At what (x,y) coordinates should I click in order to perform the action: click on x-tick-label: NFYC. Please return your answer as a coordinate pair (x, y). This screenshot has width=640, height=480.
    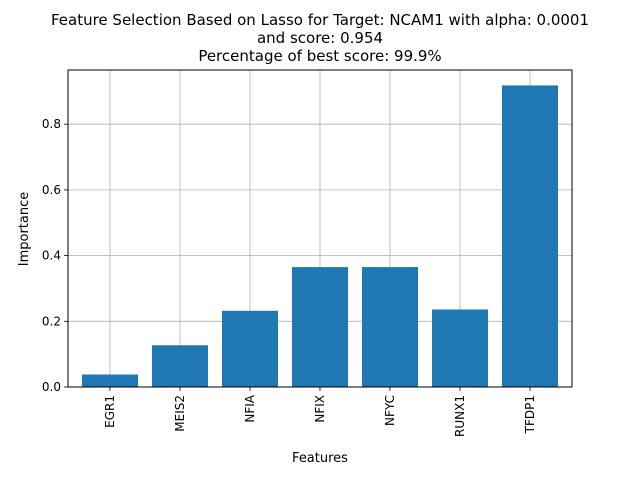
    Looking at the image, I should click on (390, 410).